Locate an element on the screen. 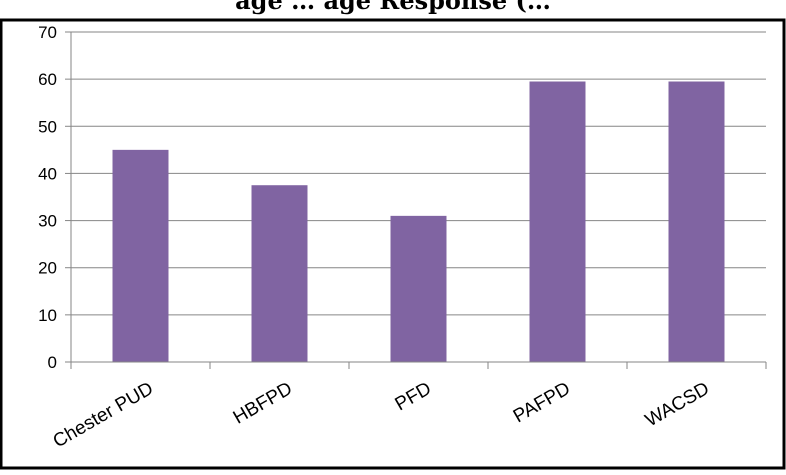 Image resolution: width=786 pixels, height=475 pixels. bar-chester-pud is located at coordinates (140, 255).